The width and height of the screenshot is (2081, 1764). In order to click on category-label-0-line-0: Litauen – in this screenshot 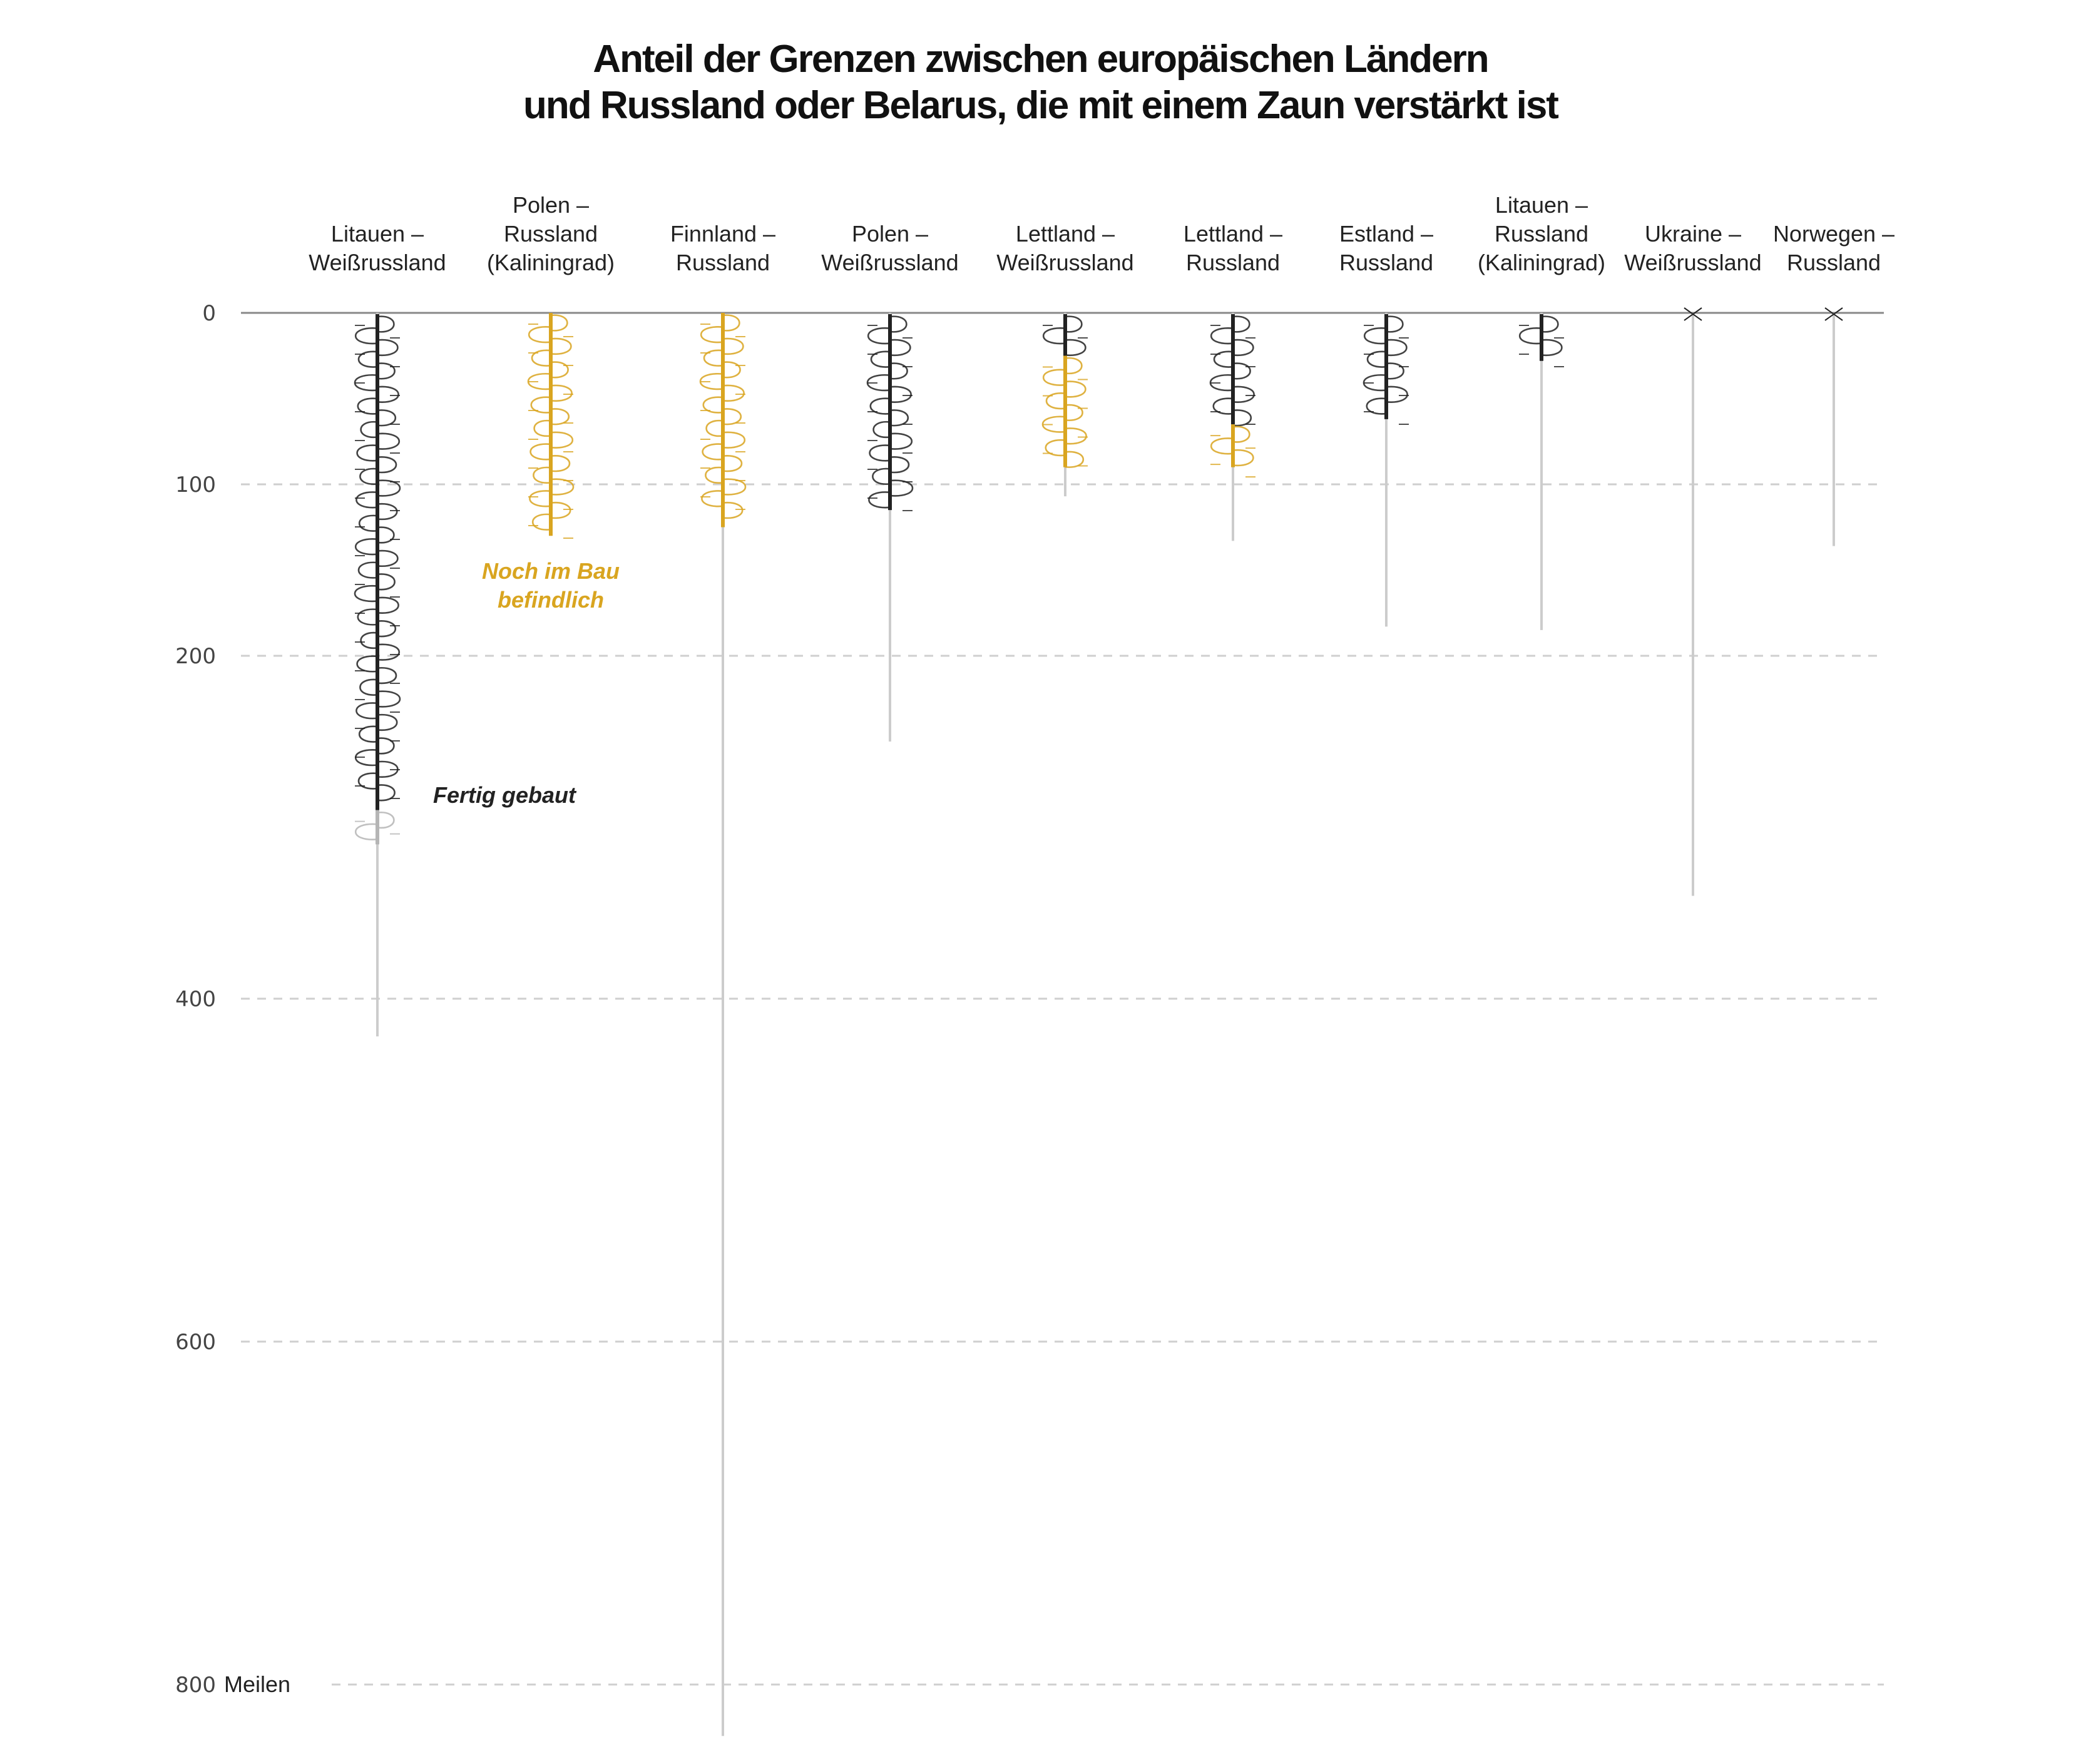, I will do `click(378, 234)`.